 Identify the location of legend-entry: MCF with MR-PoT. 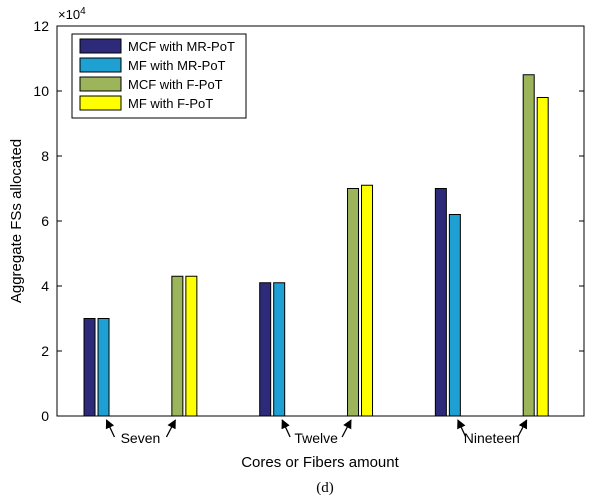
(181, 46).